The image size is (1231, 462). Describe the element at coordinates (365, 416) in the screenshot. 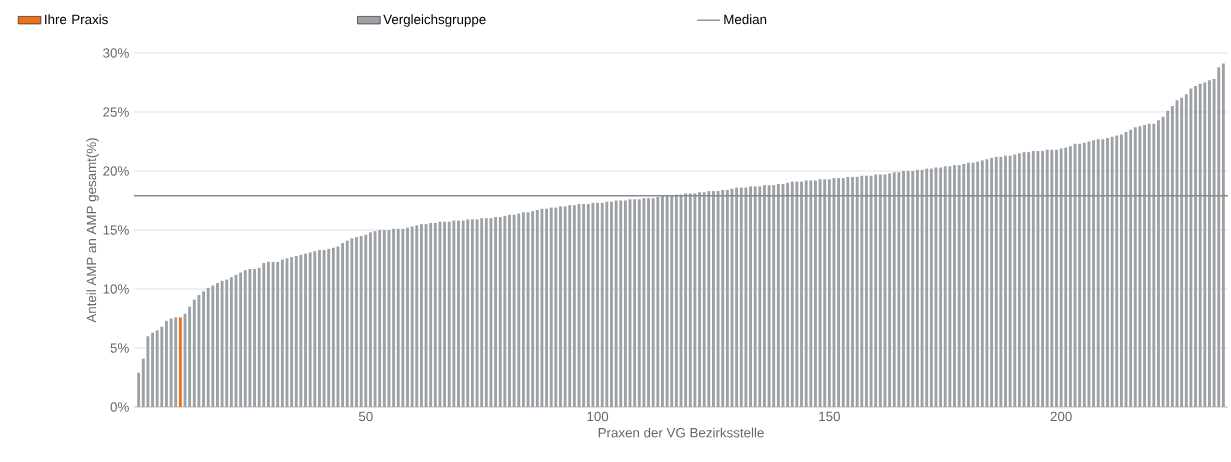

I see `x-tick-label: 50` at that location.